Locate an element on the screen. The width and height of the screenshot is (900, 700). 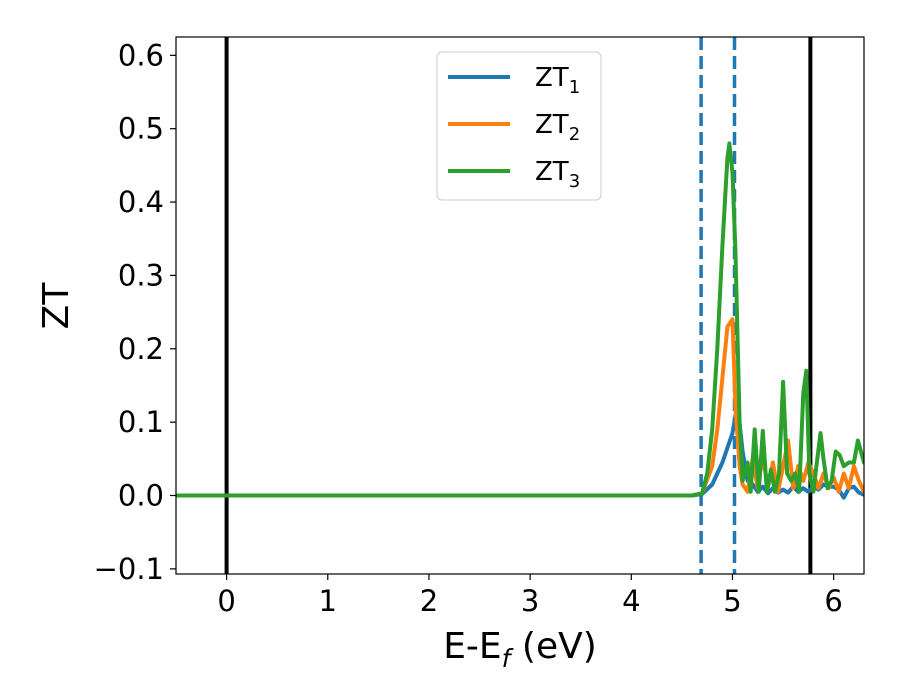
y-tick-label-5: 0.4 is located at coordinates (141, 202).